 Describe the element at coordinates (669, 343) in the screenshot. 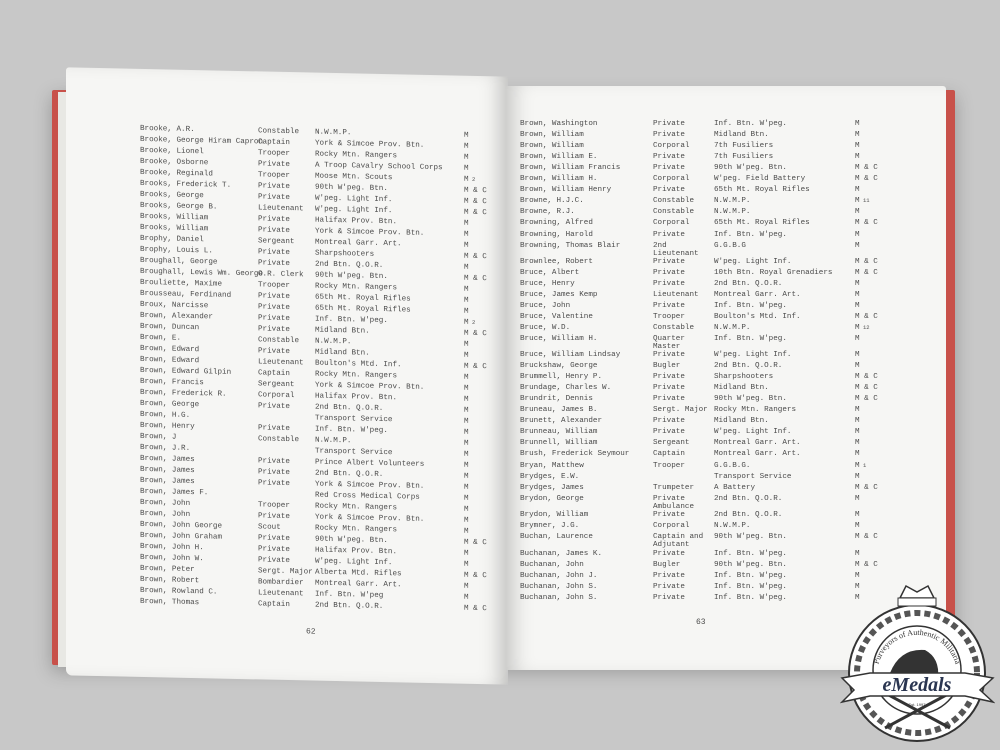

I see `entry-rank: Quarter Master` at that location.